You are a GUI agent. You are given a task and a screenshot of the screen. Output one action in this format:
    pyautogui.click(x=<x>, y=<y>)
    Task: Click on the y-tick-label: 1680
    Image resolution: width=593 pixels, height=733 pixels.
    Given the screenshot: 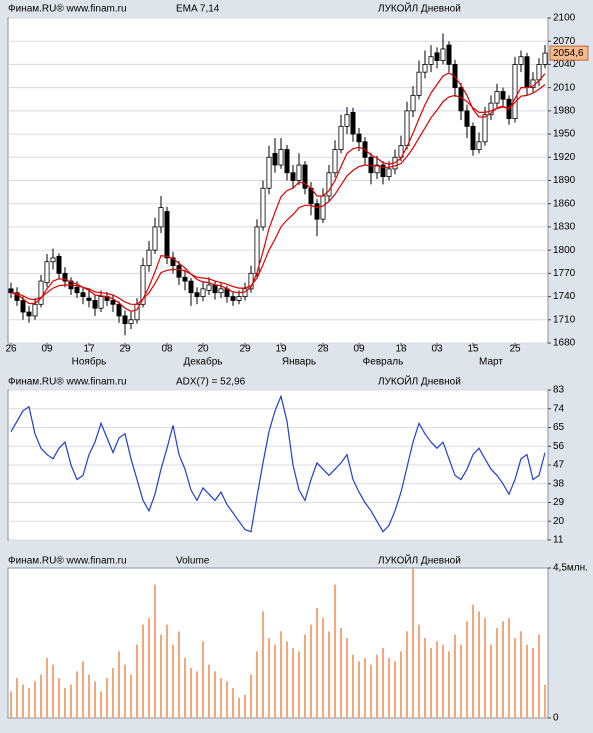 What is the action you would take?
    pyautogui.click(x=564, y=343)
    